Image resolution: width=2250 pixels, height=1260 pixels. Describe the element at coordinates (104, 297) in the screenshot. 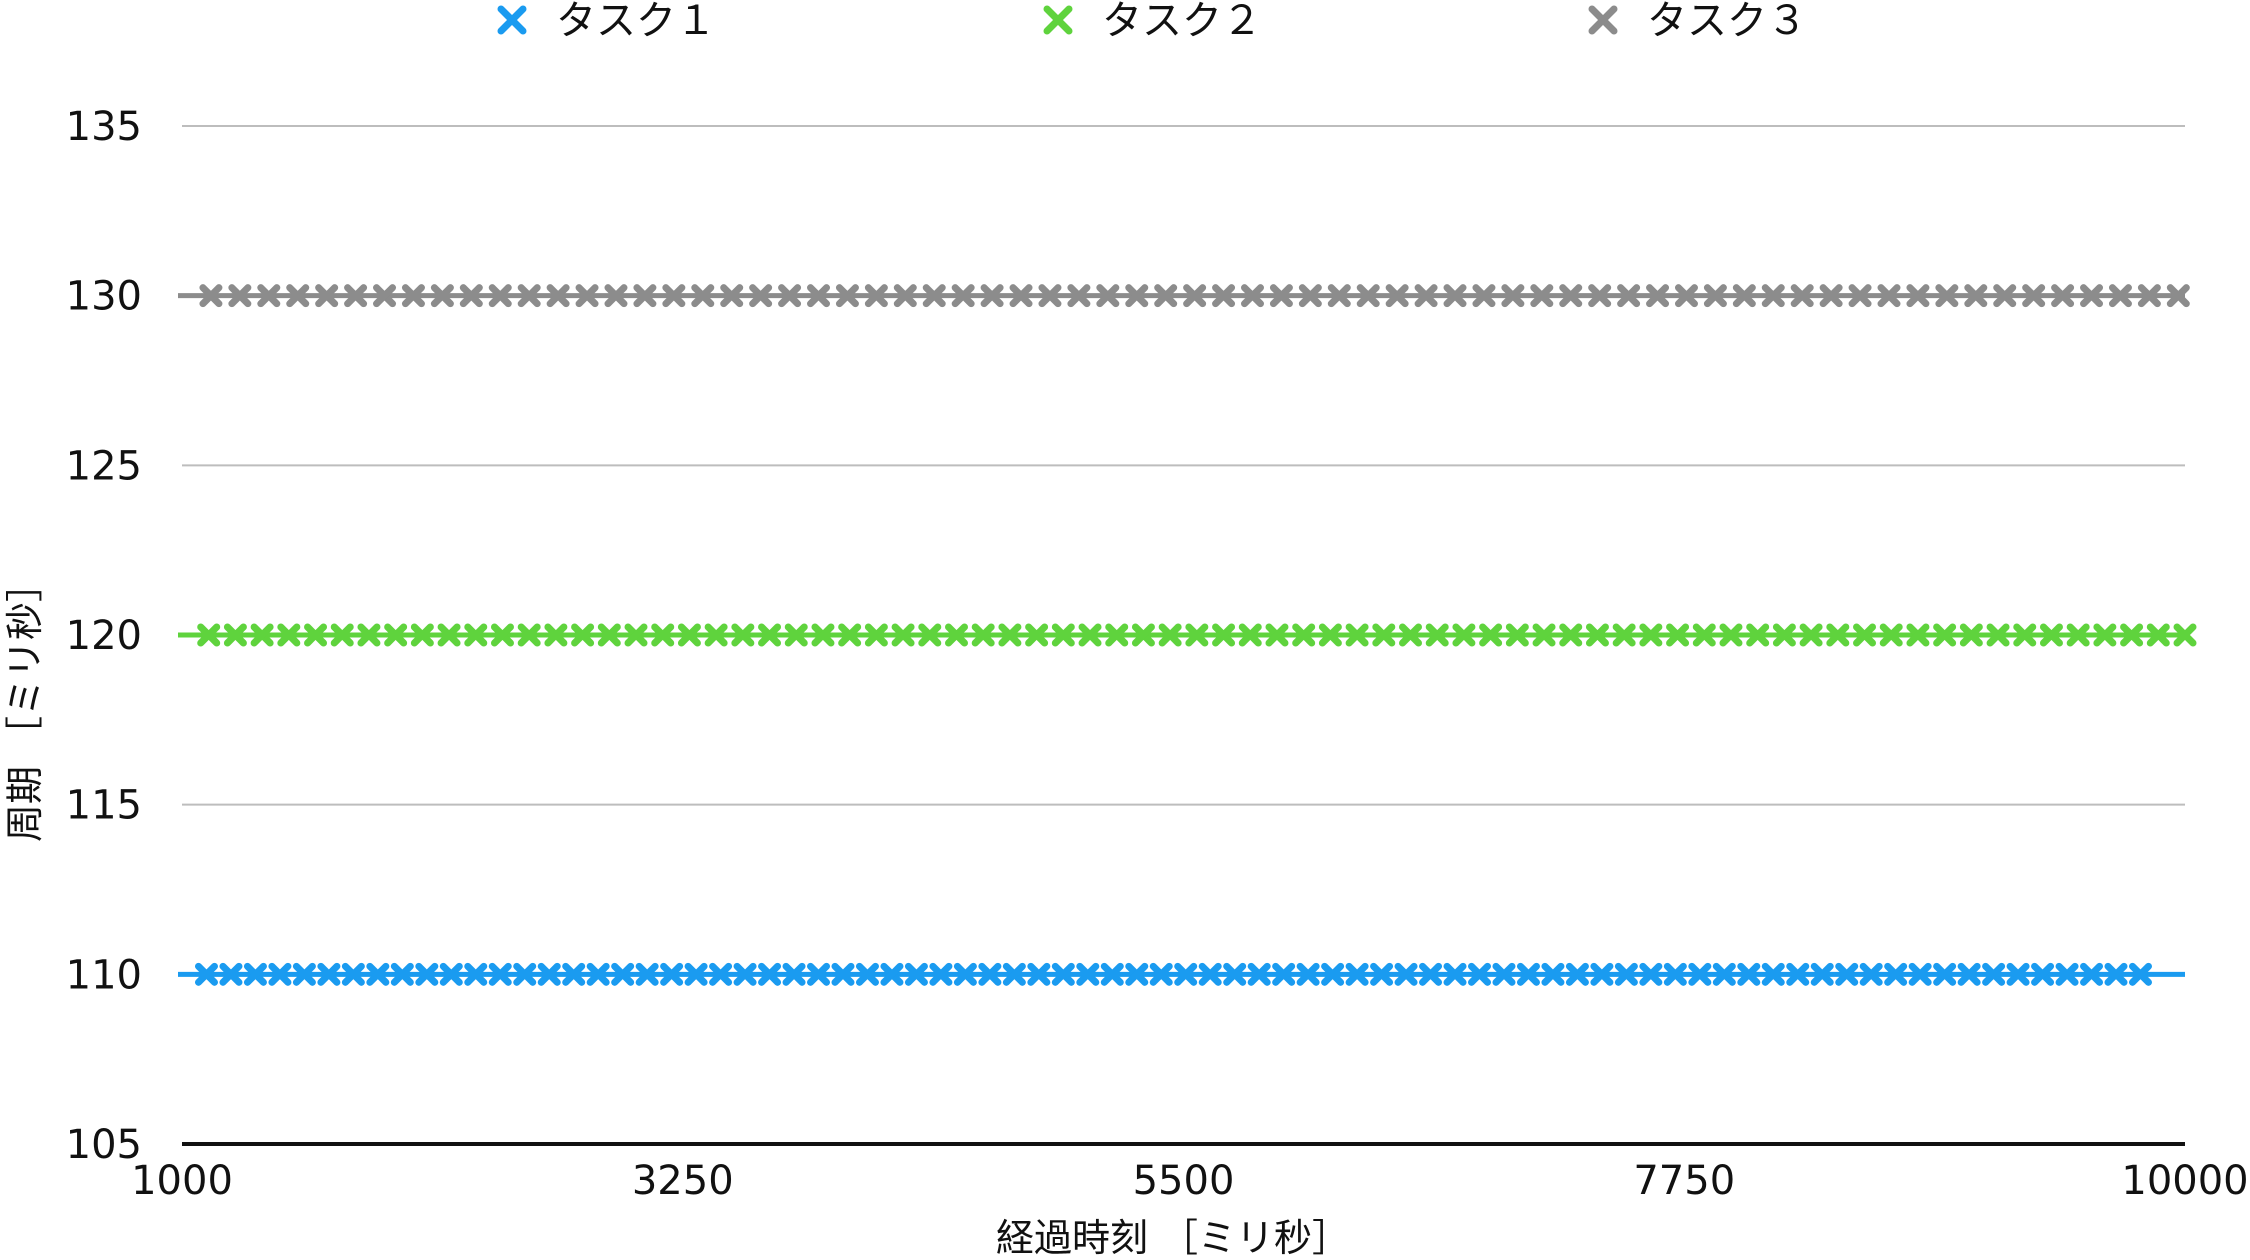

I see `y-tick-label: 130` at that location.